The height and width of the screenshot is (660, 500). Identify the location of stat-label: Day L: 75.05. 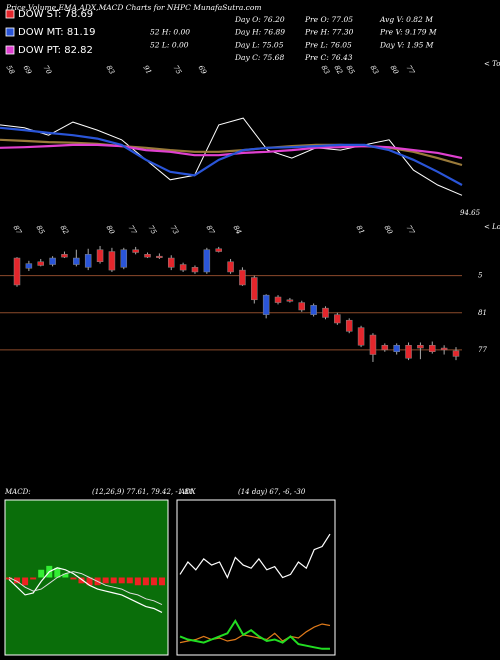
(259, 44).